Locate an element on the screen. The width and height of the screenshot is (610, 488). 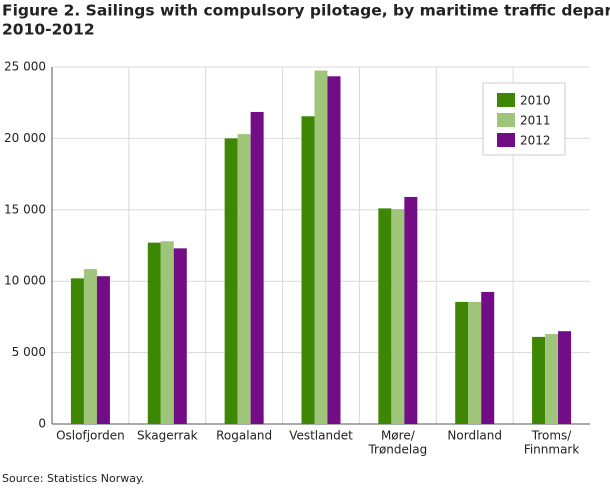
x-tick-label: Oslofjorden is located at coordinates (90, 436).